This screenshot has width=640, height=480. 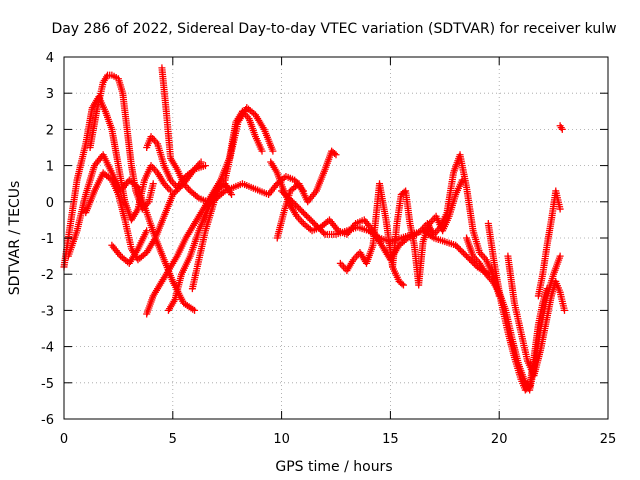 I want to click on x-axis-title: GPS time / hours, so click(x=333, y=467).